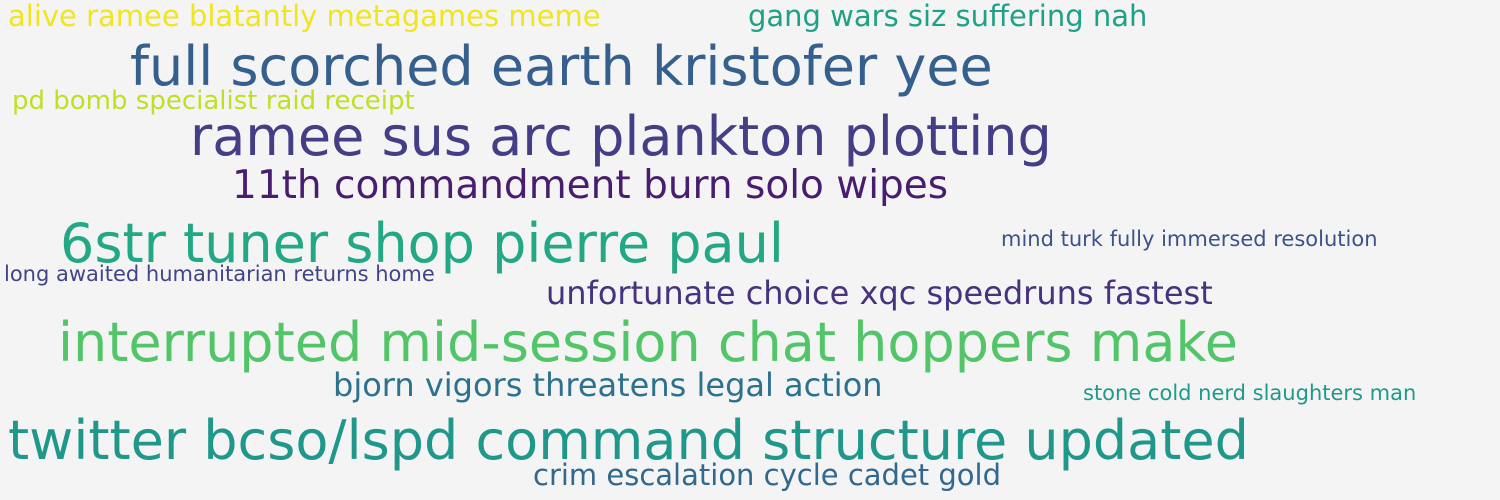 The height and width of the screenshot is (500, 1500). What do you see at coordinates (213, 101) in the screenshot?
I see `phrase-pd-bomb: pd bomb specialist raid receipt` at bounding box center [213, 101].